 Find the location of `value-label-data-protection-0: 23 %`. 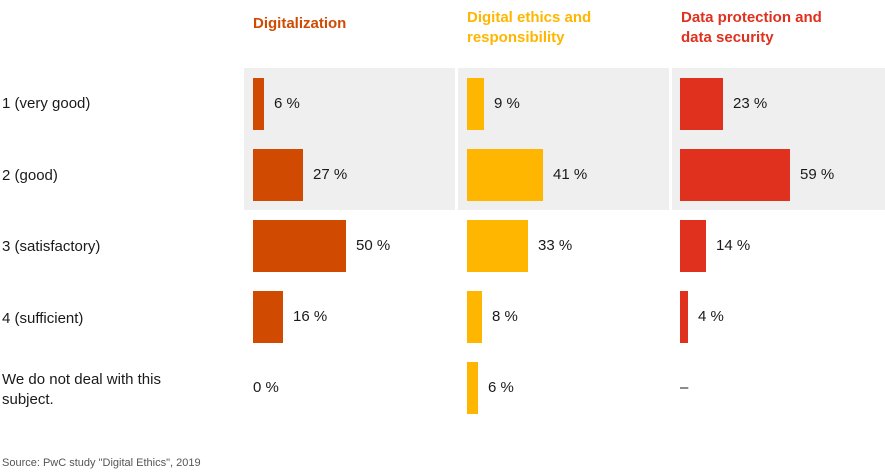

value-label-data-protection-0: 23 % is located at coordinates (750, 103).